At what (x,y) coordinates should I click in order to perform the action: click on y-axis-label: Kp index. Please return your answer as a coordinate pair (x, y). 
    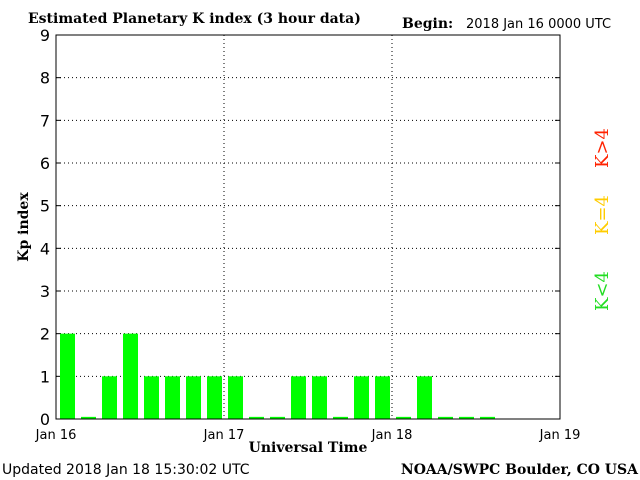
    Looking at the image, I should click on (24, 227).